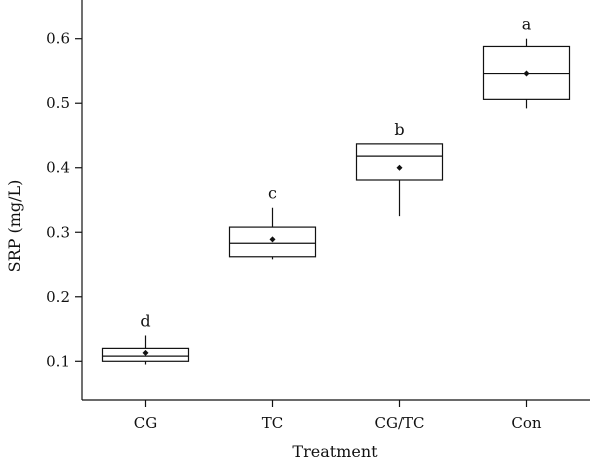  What do you see at coordinates (272, 222) in the screenshot?
I see `box-group: c` at bounding box center [272, 222].